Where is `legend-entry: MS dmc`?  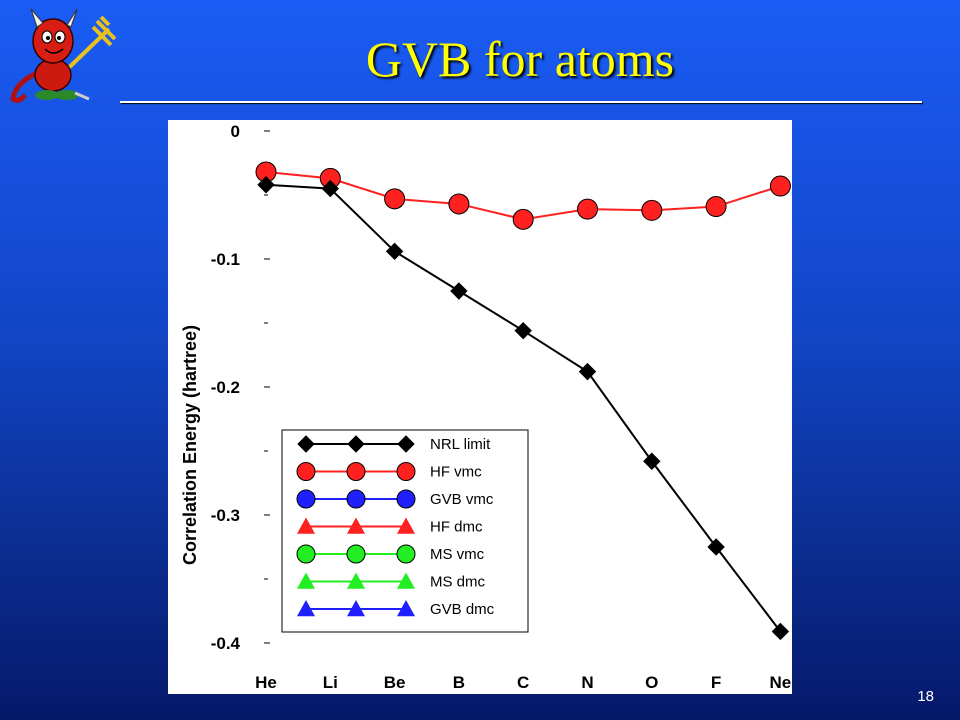 legend-entry: MS dmc is located at coordinates (391, 581).